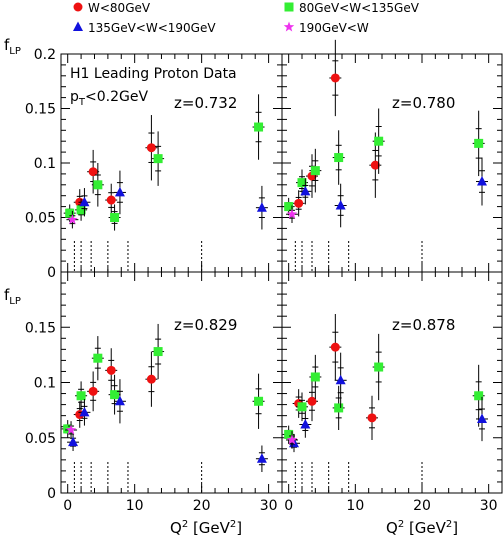  I want to click on legend-label-w_135_190: 135GeV<W<190GeV, so click(152, 28).